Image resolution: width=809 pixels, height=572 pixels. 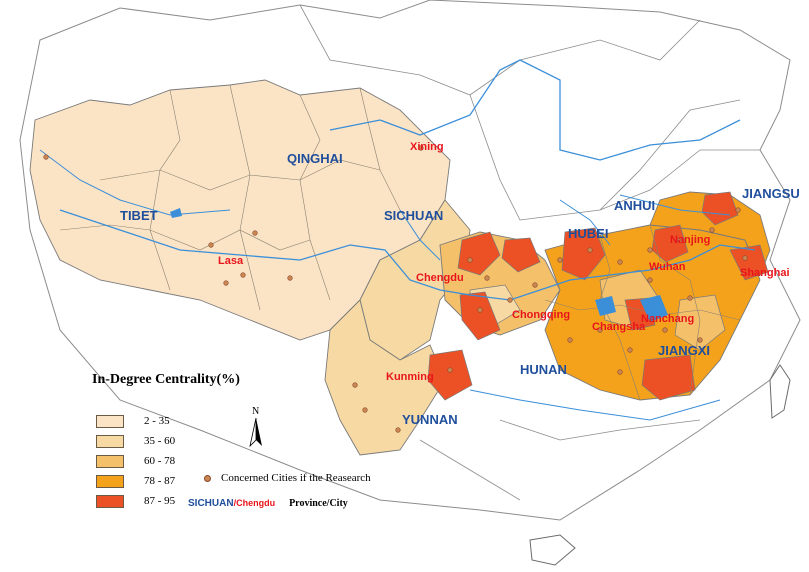 What do you see at coordinates (771, 193) in the screenshot?
I see `province-label-jiangsu: JIANGSU` at bounding box center [771, 193].